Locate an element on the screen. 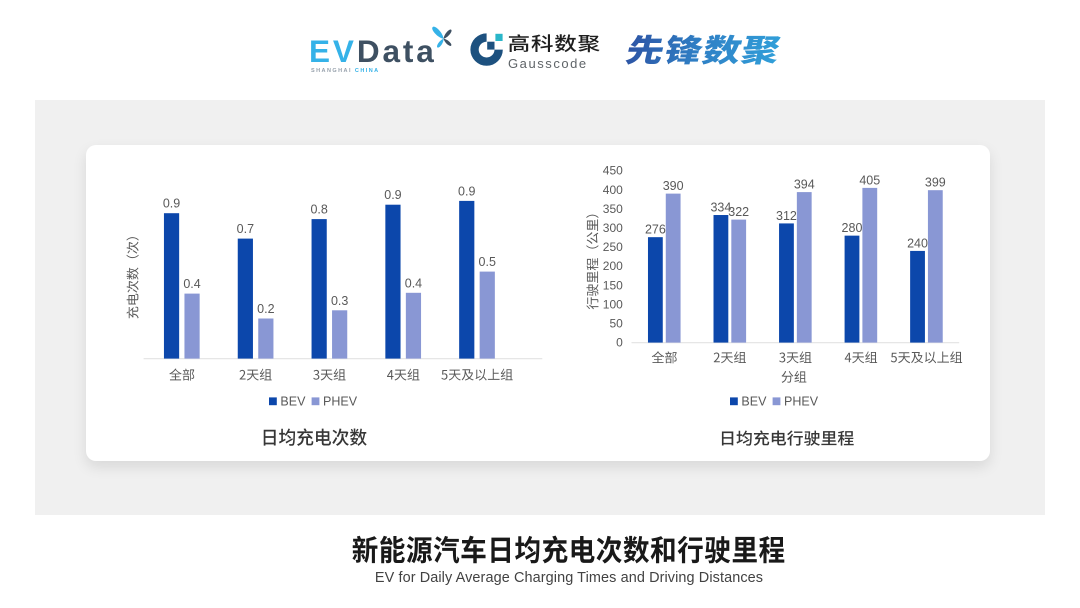 The image size is (1080, 608). svg-text: 0.3 is located at coordinates (339, 301).